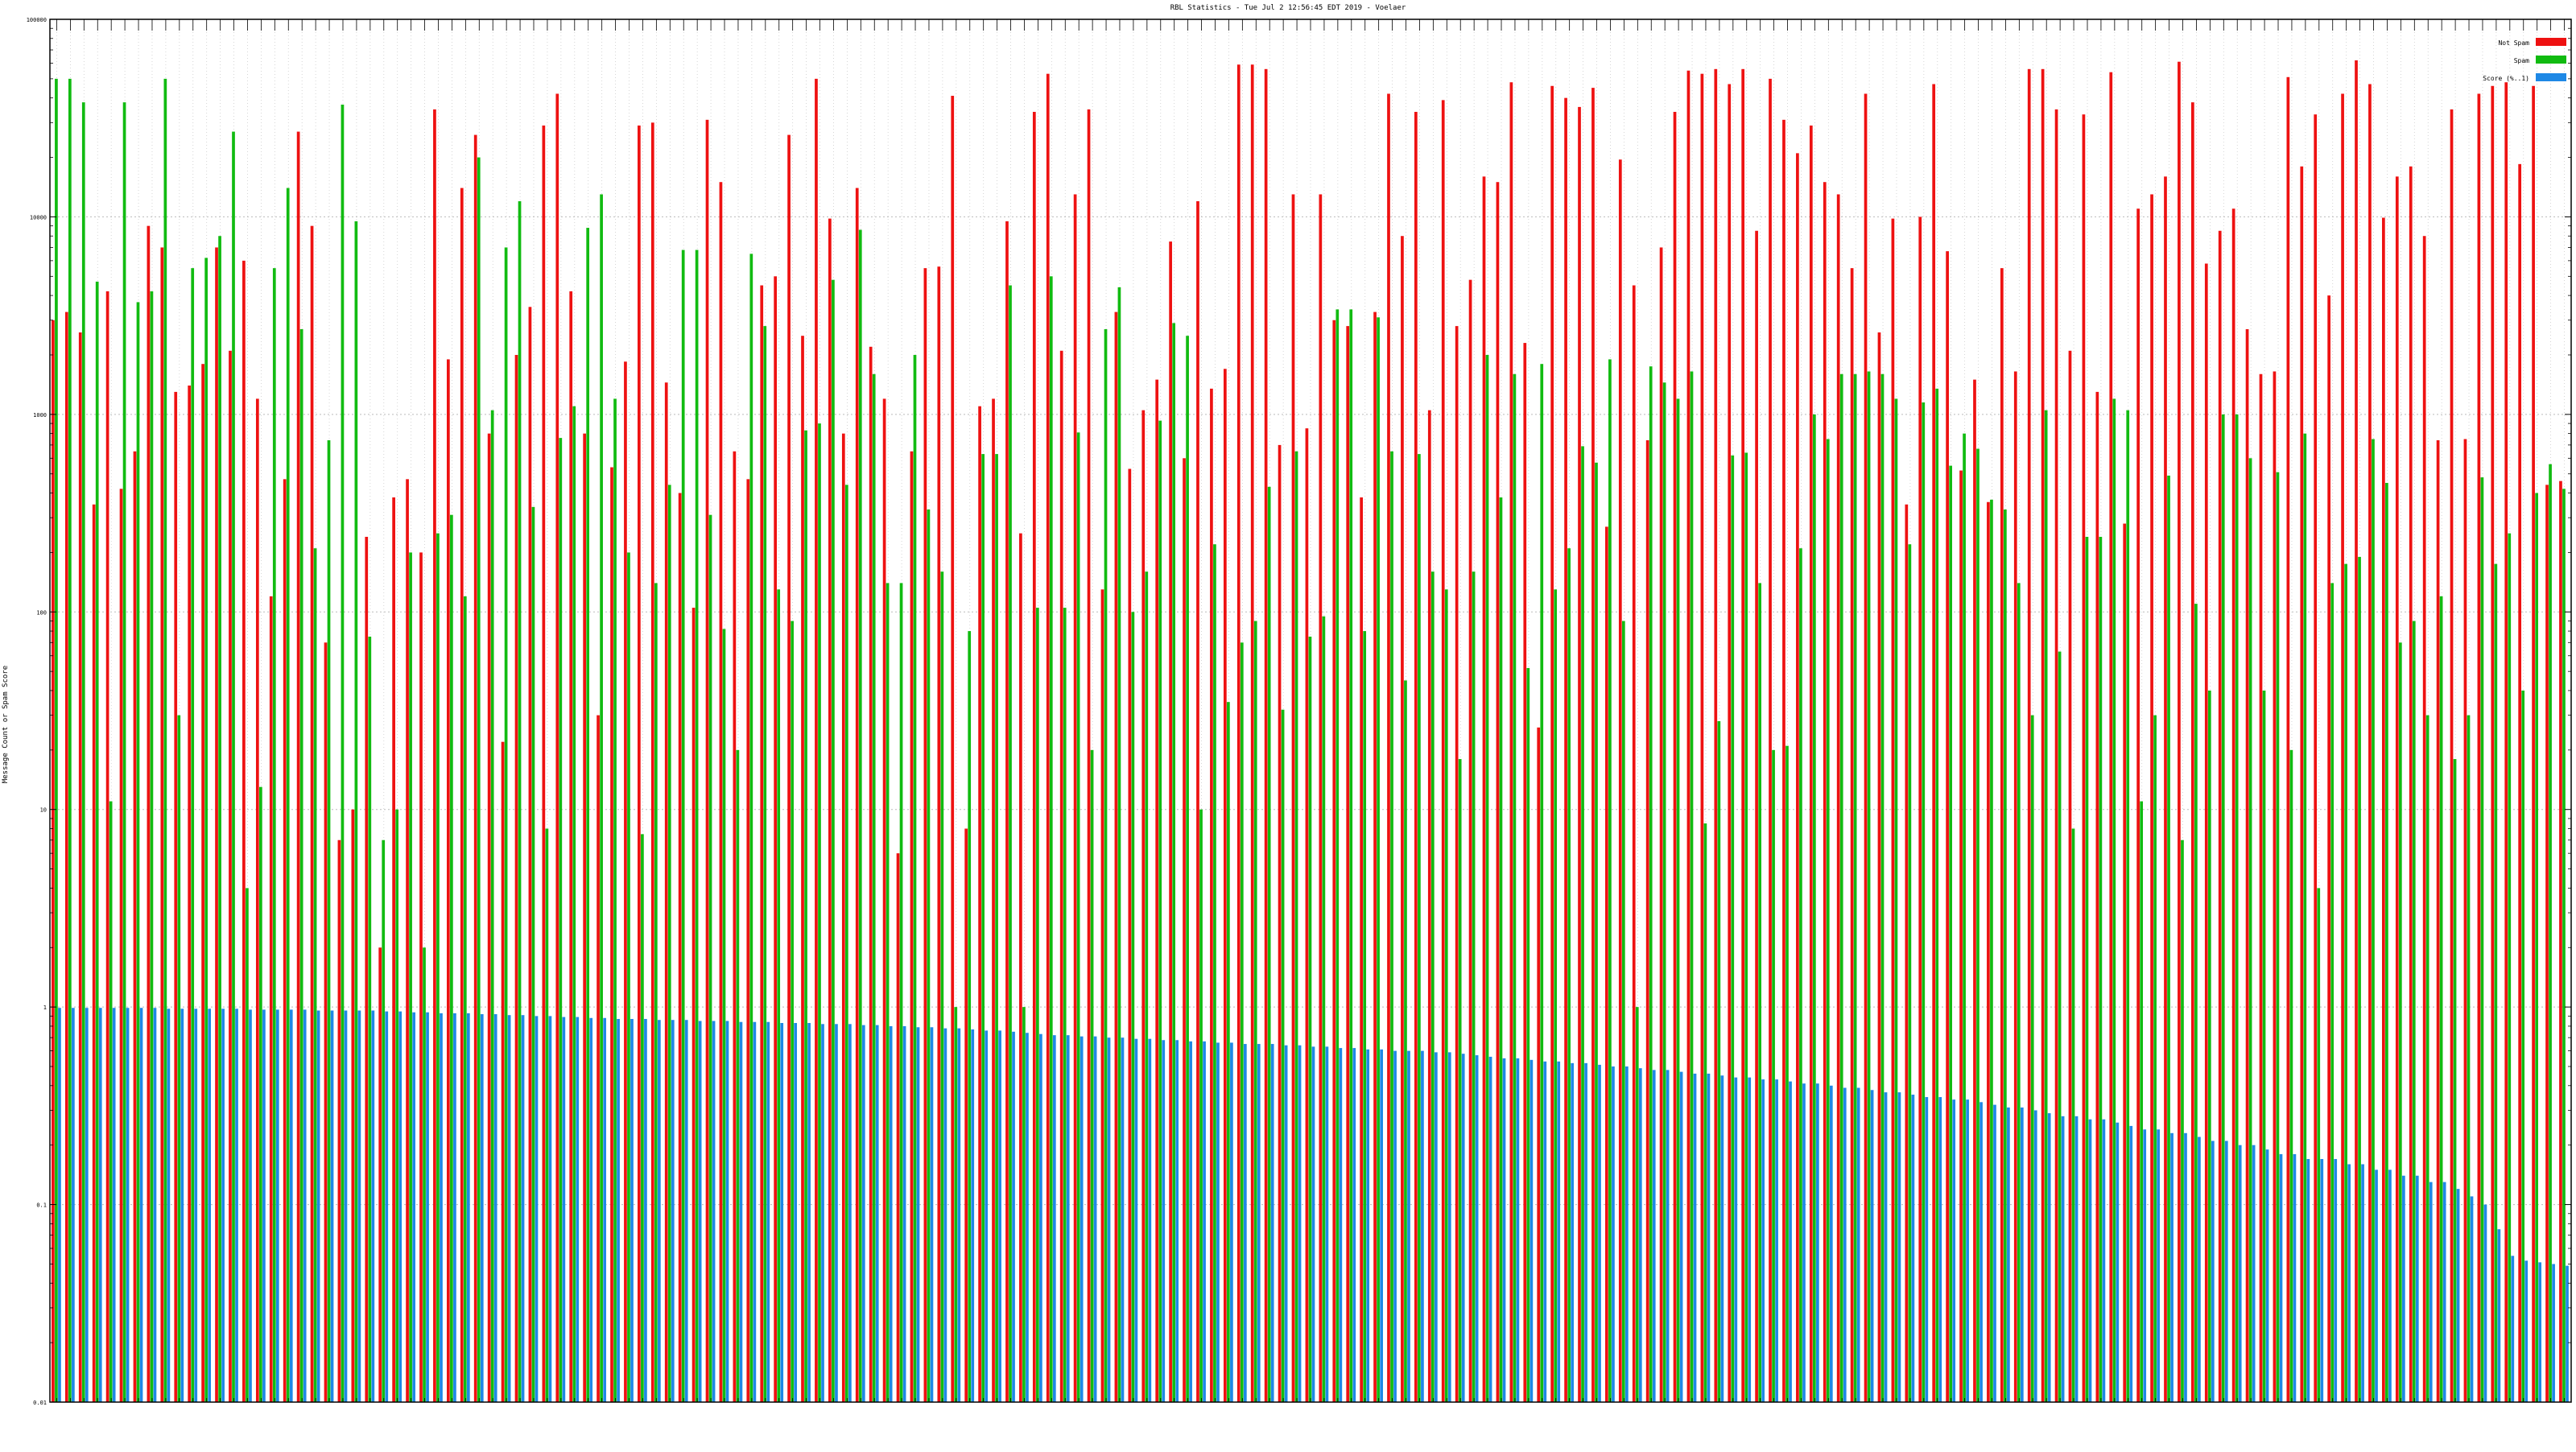  Describe the element at coordinates (2551, 77) in the screenshot. I see `legend-swatch` at that location.